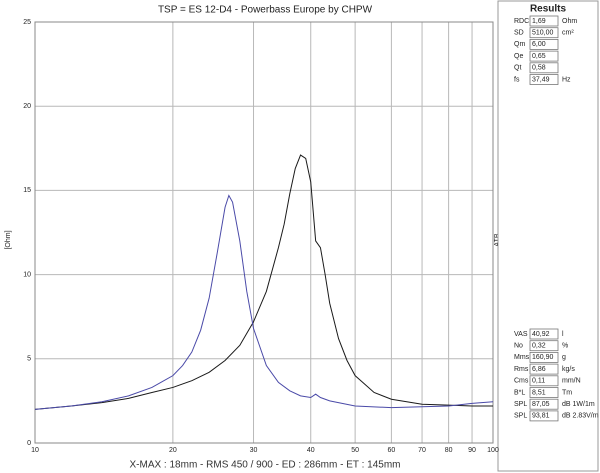  What do you see at coordinates (497, 239) in the screenshot?
I see `y2-axis-label: ATB` at bounding box center [497, 239].